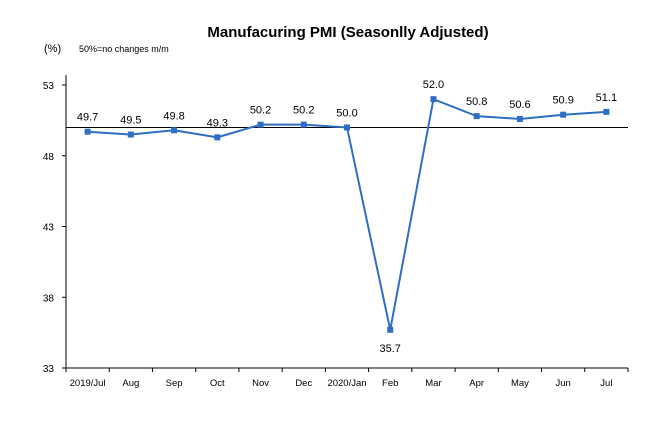 This screenshot has height=432, width=663. I want to click on data-label: 35.7, so click(390, 349).